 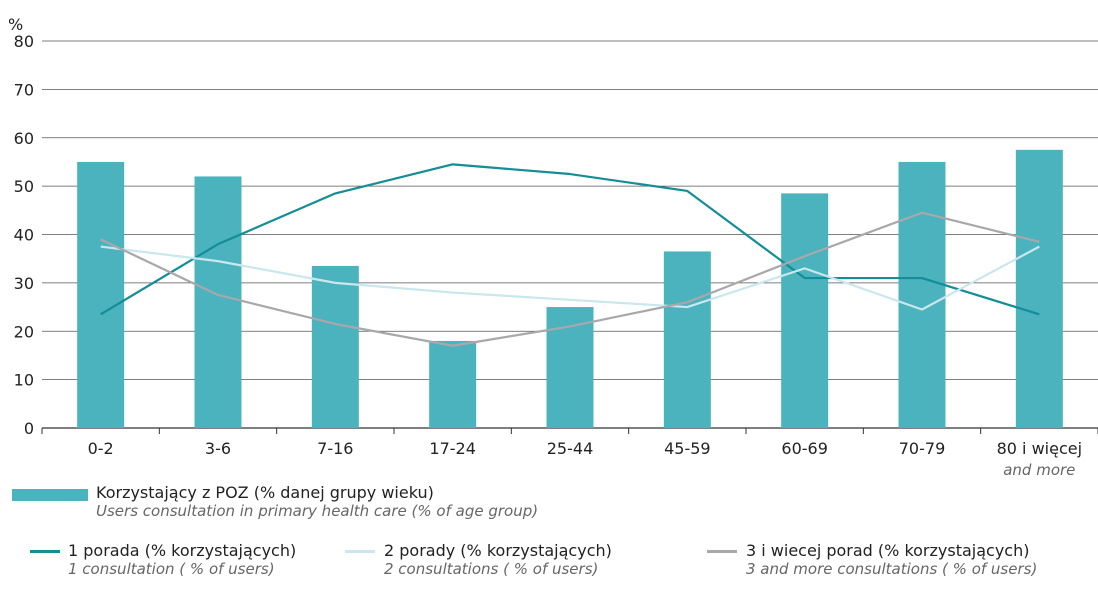 What do you see at coordinates (218, 448) in the screenshot?
I see `x-tick-label: 3-6` at bounding box center [218, 448].